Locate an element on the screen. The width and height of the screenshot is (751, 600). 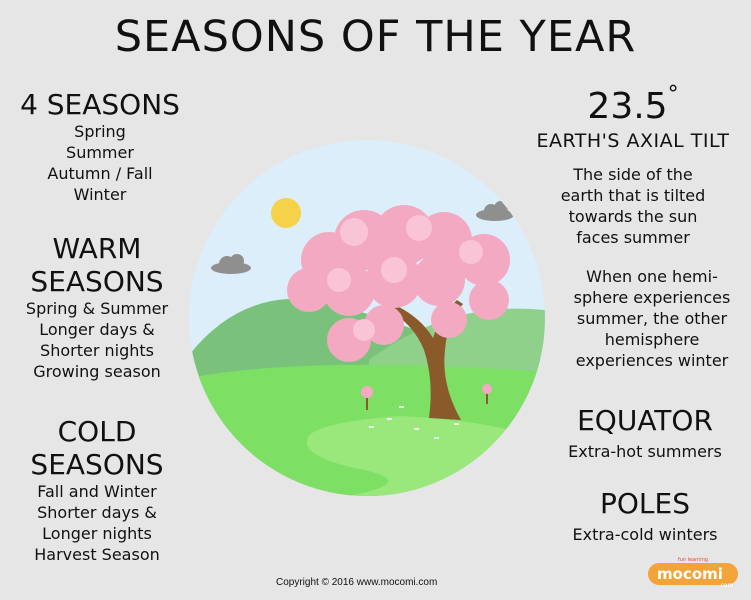
sun-icon is located at coordinates (286, 213).